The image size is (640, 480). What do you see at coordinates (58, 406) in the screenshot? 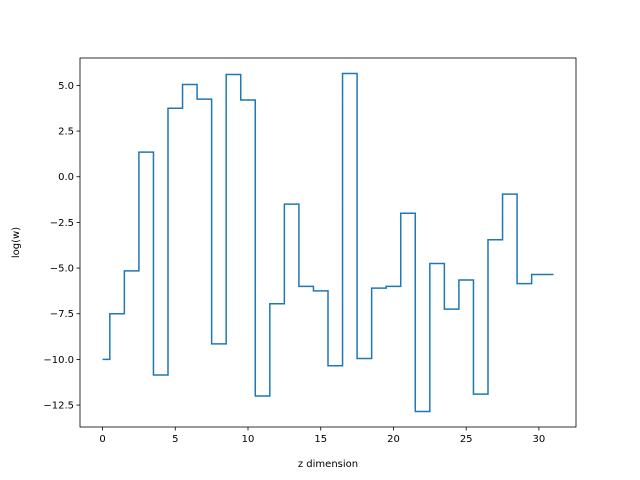
I see `y-tick-label: −12.5` at bounding box center [58, 406].